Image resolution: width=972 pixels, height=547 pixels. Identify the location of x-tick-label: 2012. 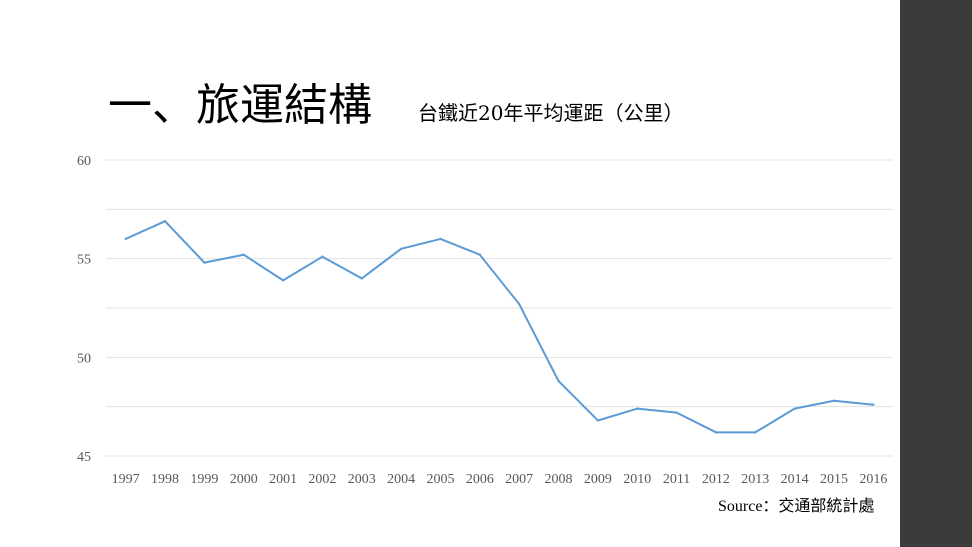
(716, 479).